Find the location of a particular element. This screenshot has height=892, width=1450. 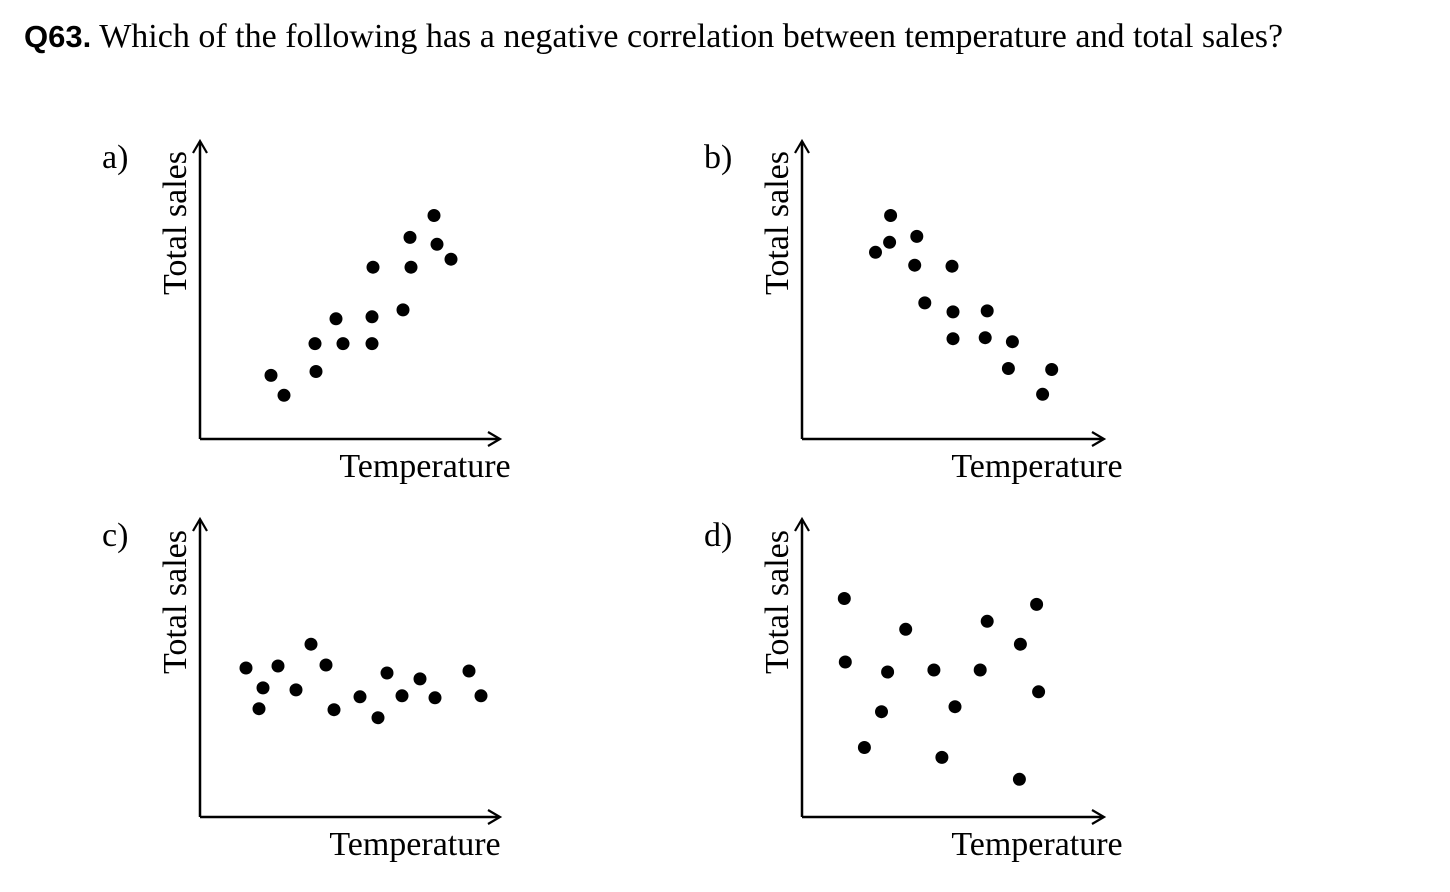

option-label: b) is located at coordinates (718, 157).